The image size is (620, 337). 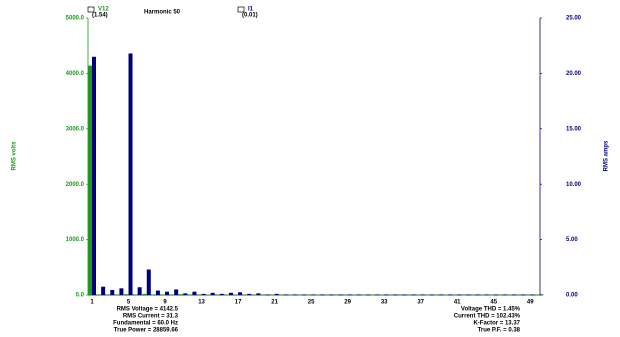 What do you see at coordinates (92, 303) in the screenshot?
I see `x-tick-label: 1` at bounding box center [92, 303].